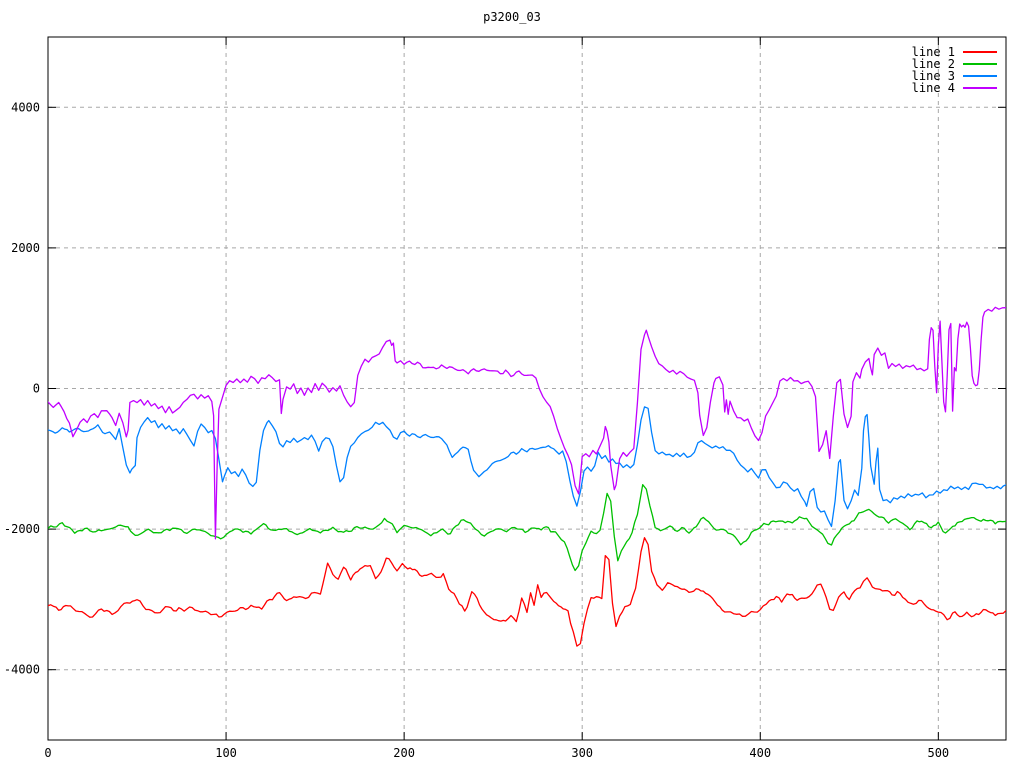 The image size is (1024, 768). Describe the element at coordinates (25, 248) in the screenshot. I see `y-tick-label: 2000` at that location.